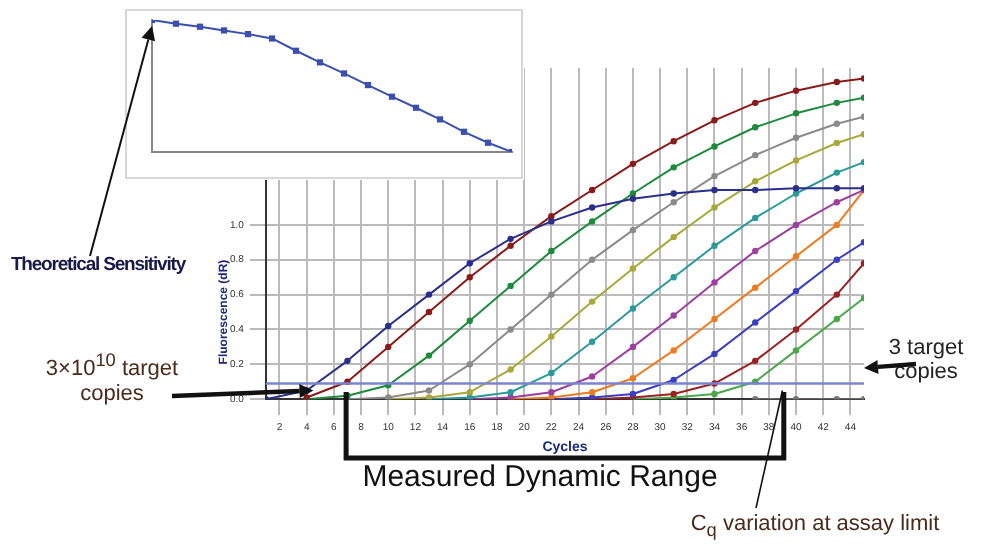  Describe the element at coordinates (540, 477) in the screenshot. I see `text: Measured Dynamic Range` at that location.